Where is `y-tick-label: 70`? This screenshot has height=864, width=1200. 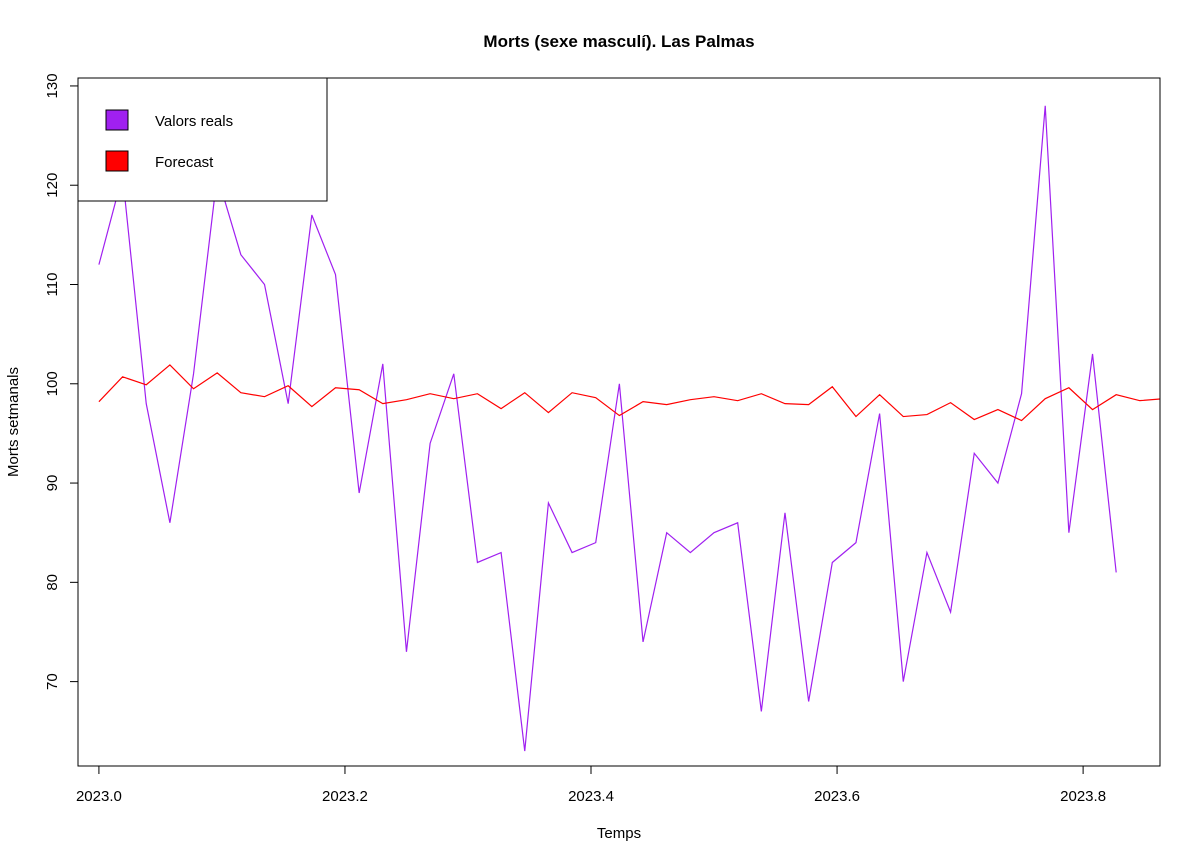
y-tick-label: 70 is located at coordinates (52, 681).